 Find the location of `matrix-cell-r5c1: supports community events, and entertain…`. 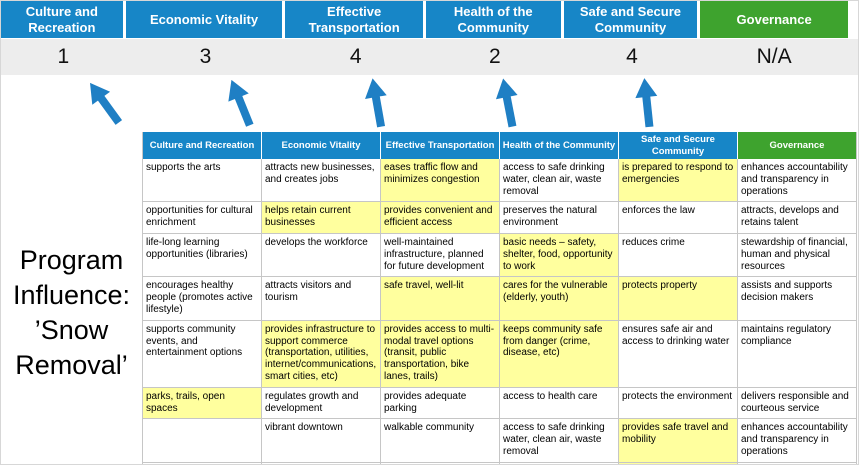

matrix-cell-r5c1: supports community events, and entertain… is located at coordinates (202, 354).